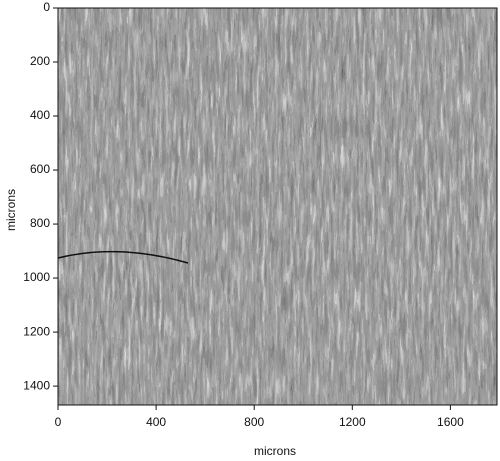 This screenshot has width=500, height=461. Describe the element at coordinates (450, 422) in the screenshot. I see `x-tick-label: 1600` at that location.